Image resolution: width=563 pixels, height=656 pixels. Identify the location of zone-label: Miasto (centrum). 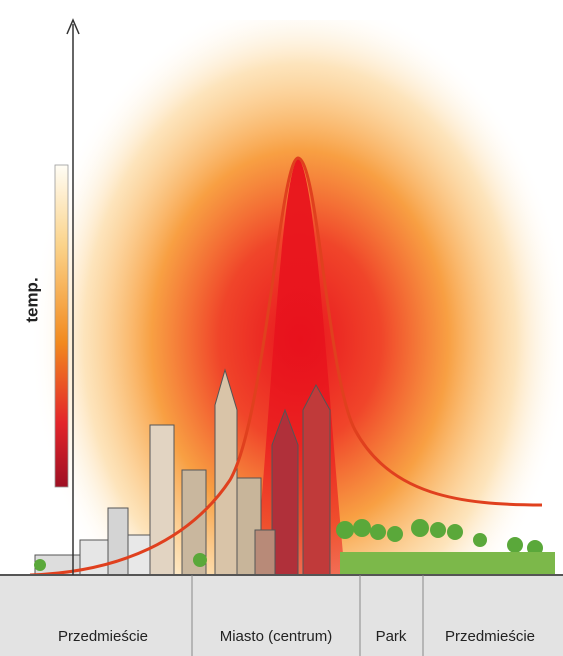
(276, 636).